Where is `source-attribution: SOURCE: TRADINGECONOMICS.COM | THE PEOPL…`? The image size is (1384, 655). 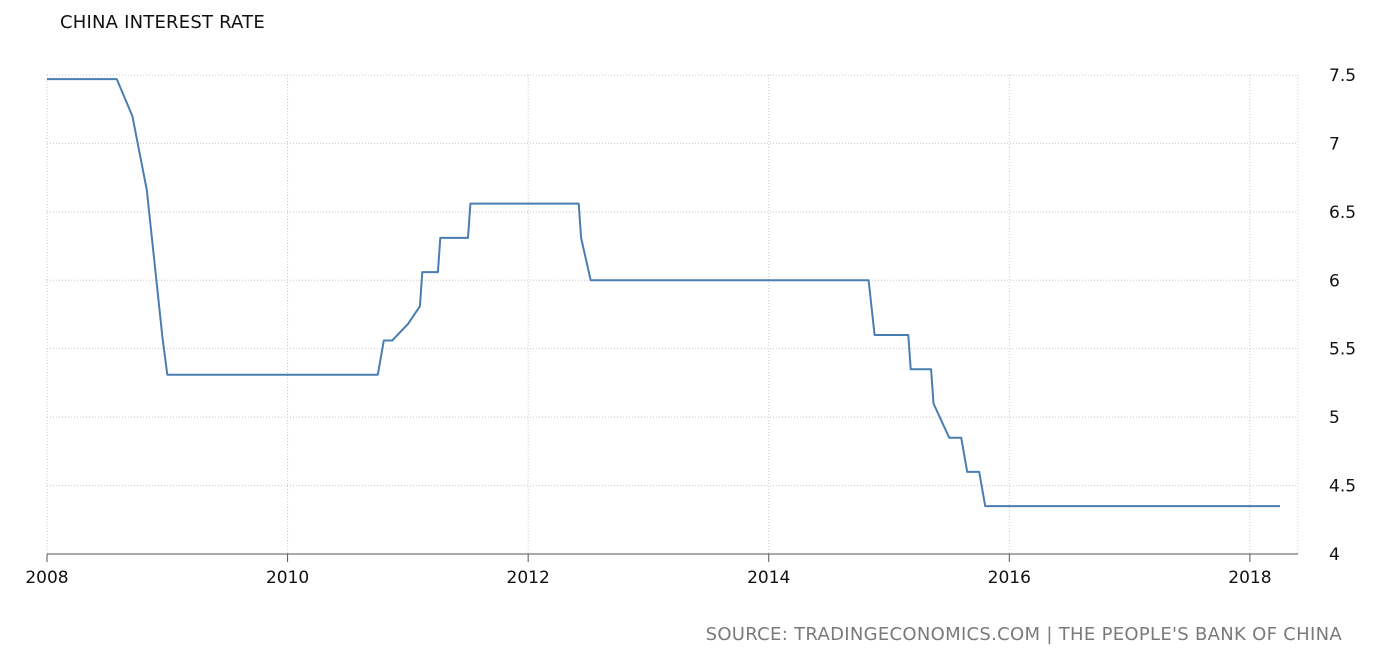 source-attribution: SOURCE: TRADINGECONOMICS.COM | THE PEOPL… is located at coordinates (1023, 634).